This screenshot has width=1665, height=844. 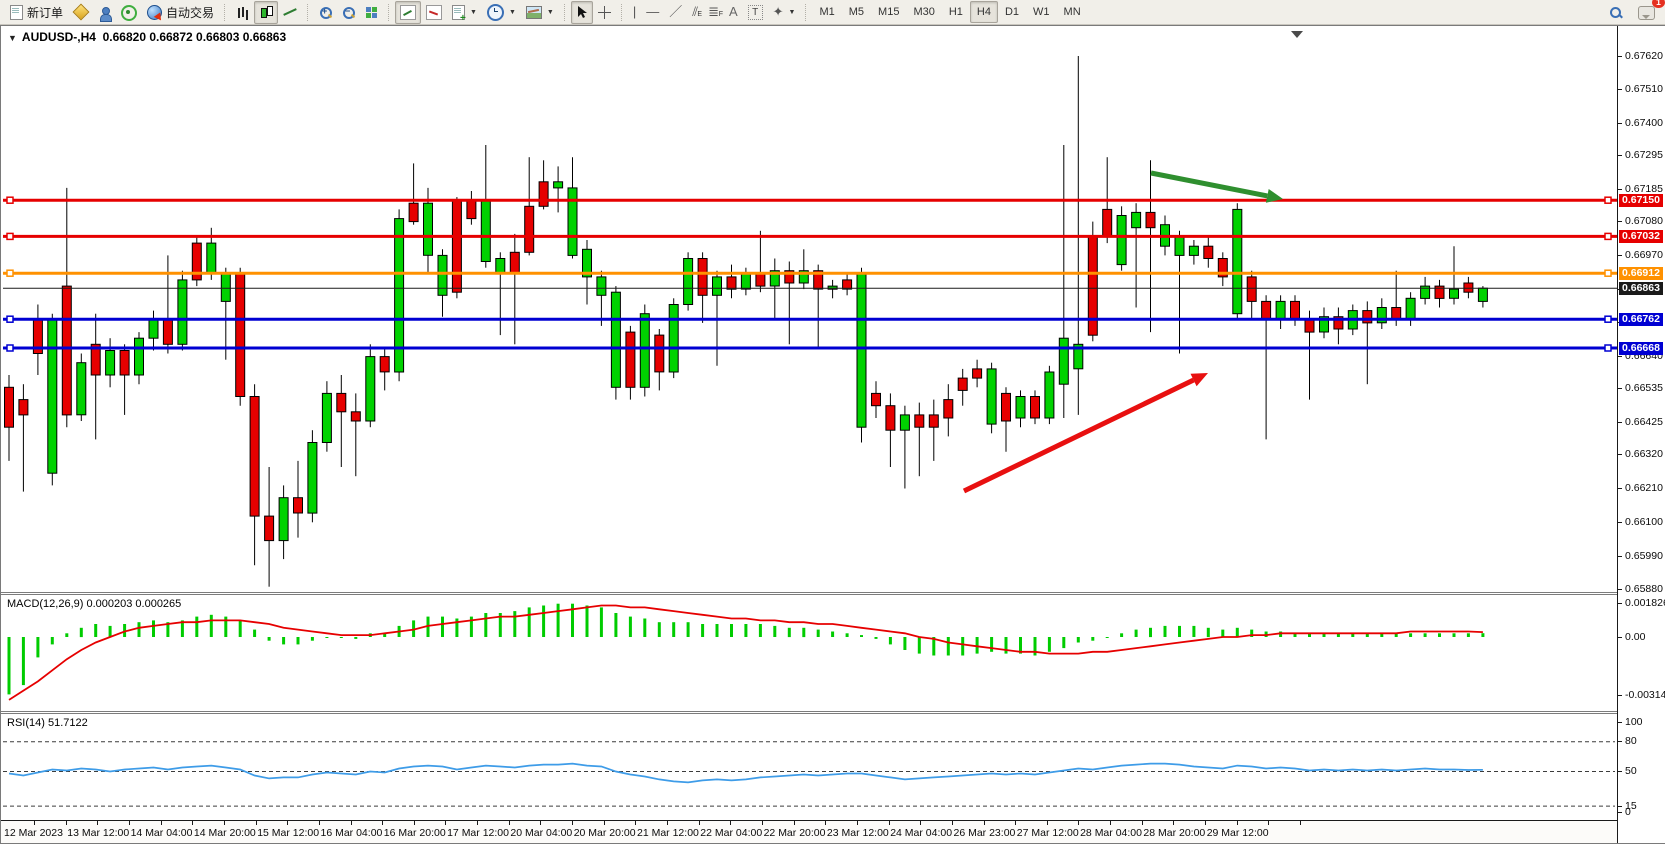 I want to click on market-watch-icon, so click(x=106, y=14).